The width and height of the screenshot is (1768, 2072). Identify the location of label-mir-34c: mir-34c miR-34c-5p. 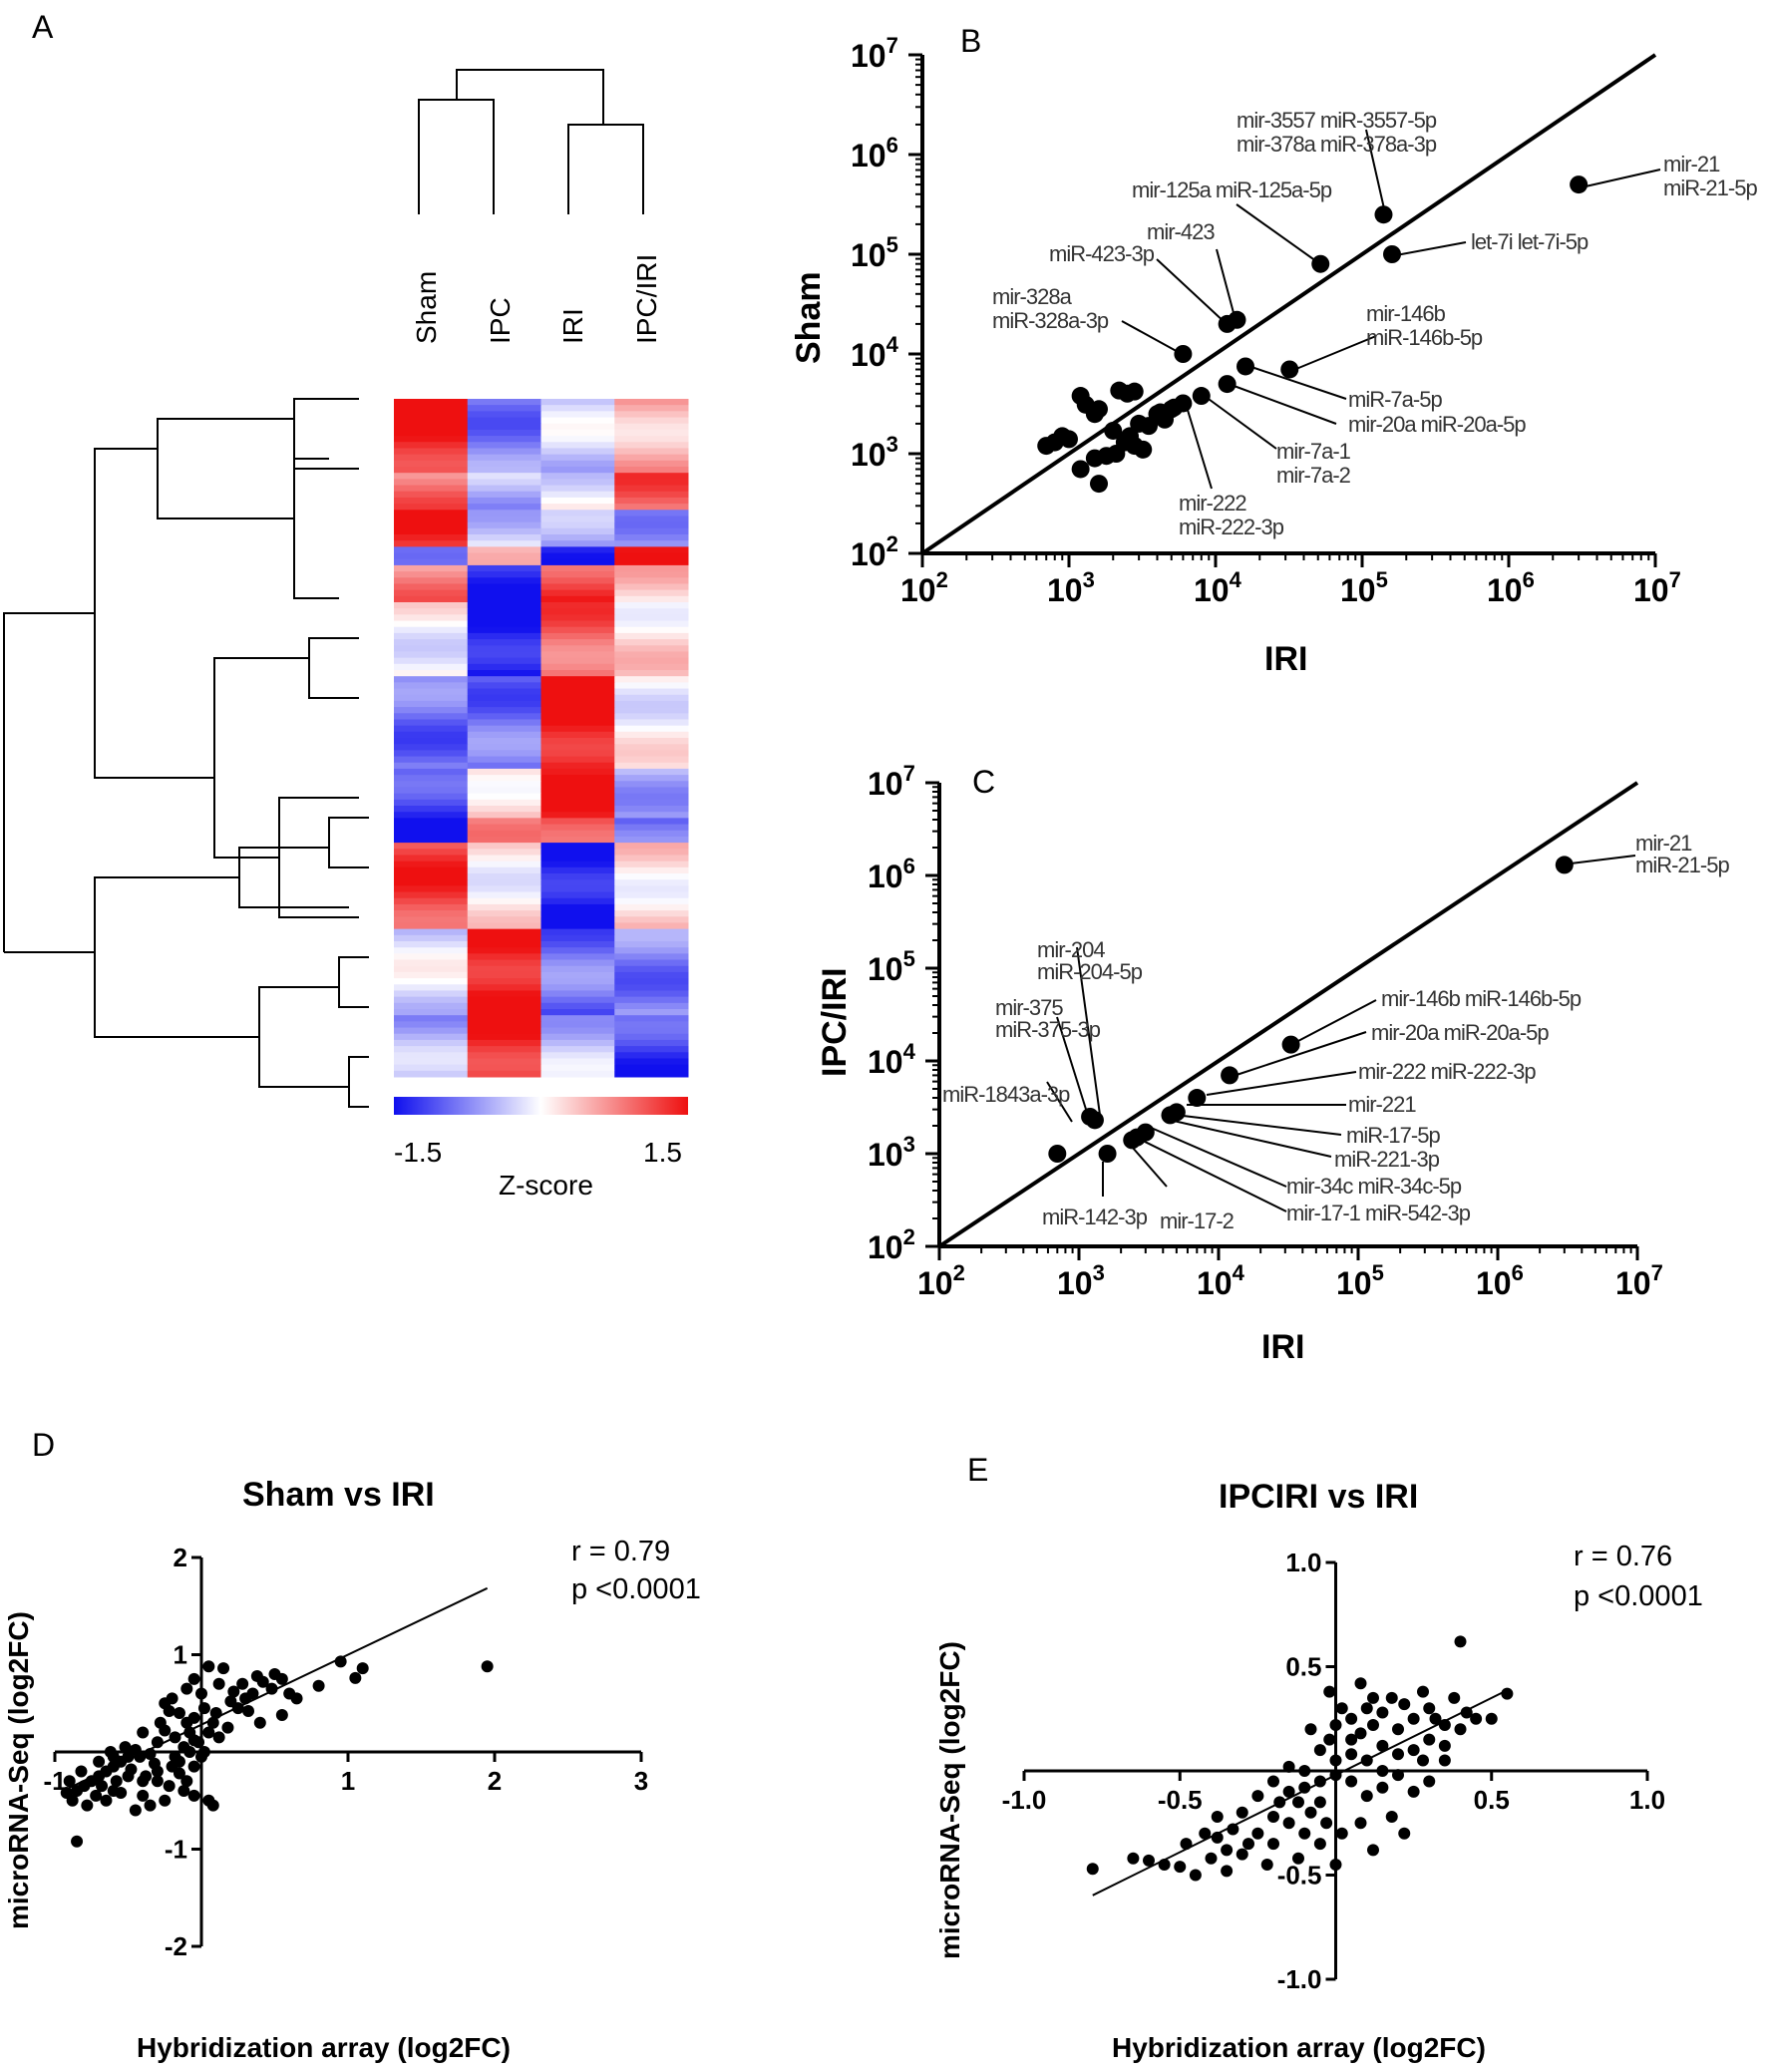
(1374, 1186).